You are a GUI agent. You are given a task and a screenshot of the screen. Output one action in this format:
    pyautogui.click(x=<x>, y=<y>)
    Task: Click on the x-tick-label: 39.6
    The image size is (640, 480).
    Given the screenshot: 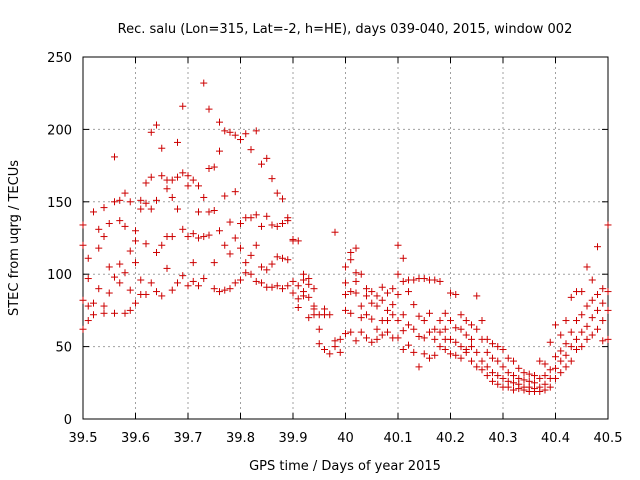 What is the action you would take?
    pyautogui.click(x=135, y=438)
    